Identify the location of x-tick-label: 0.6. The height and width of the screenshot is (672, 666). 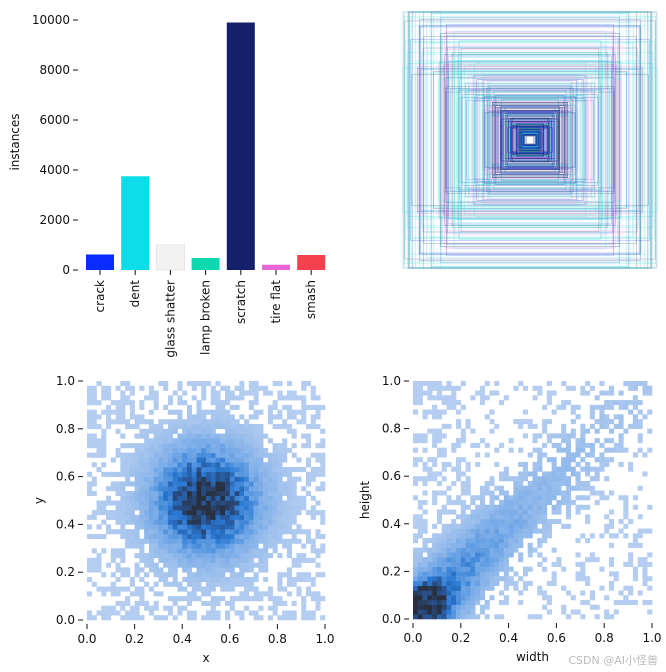
(229, 639).